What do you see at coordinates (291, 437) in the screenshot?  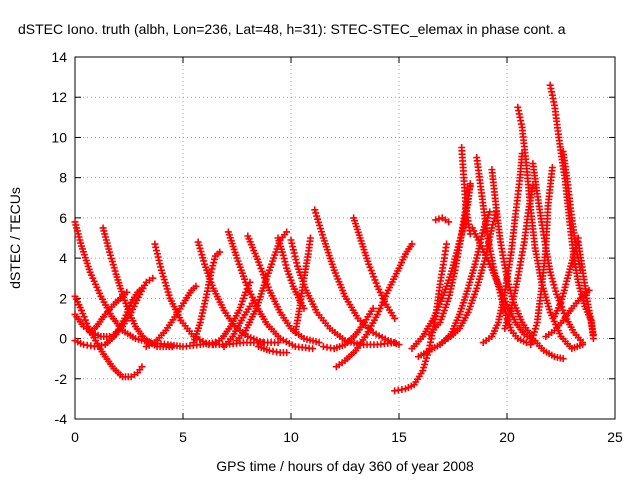 I see `x-tick-label: 10` at bounding box center [291, 437].